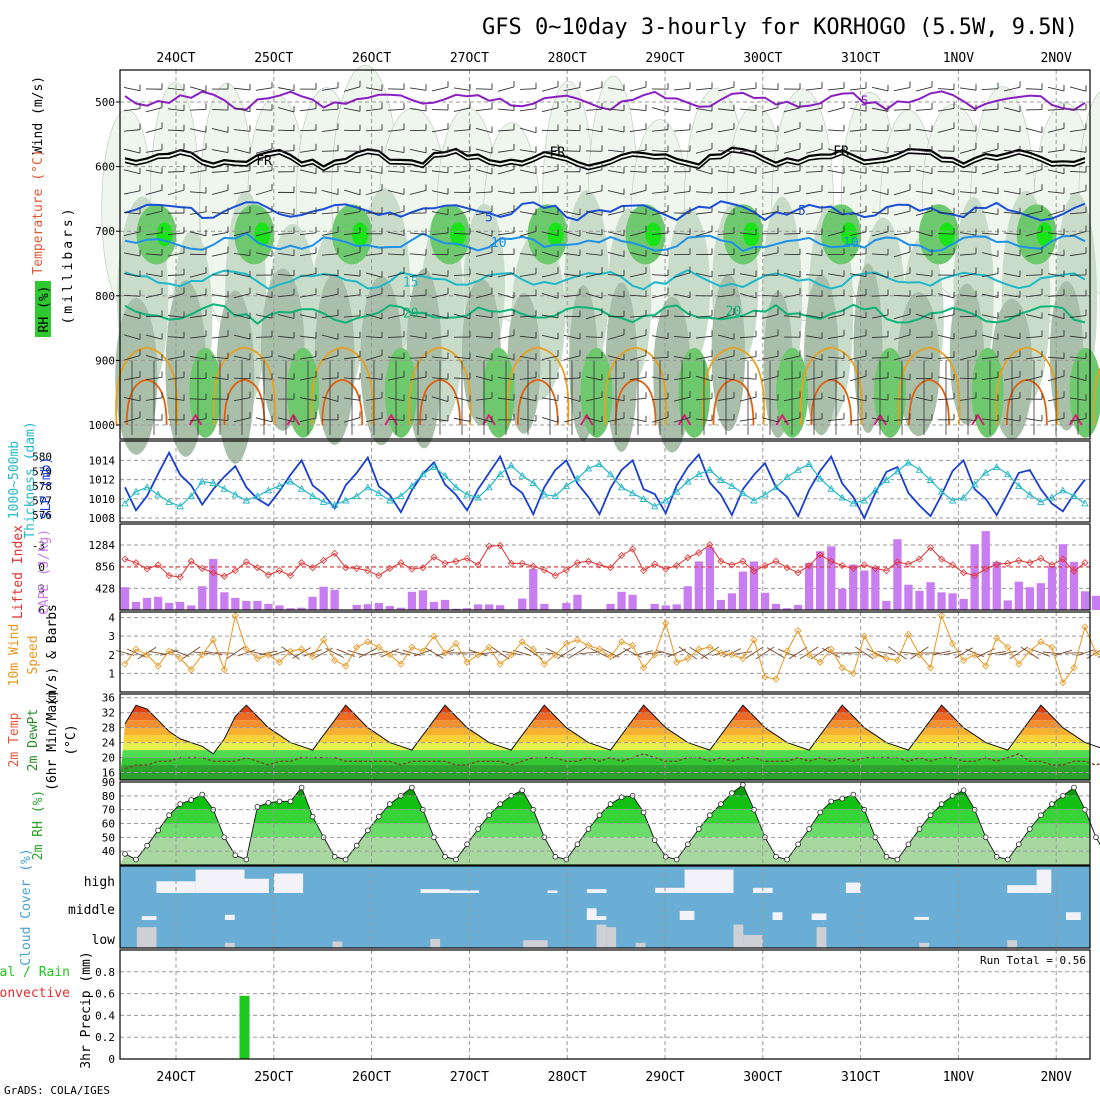 The height and width of the screenshot is (1100, 1100). I want to click on cape-tick: 1284, so click(102, 545).